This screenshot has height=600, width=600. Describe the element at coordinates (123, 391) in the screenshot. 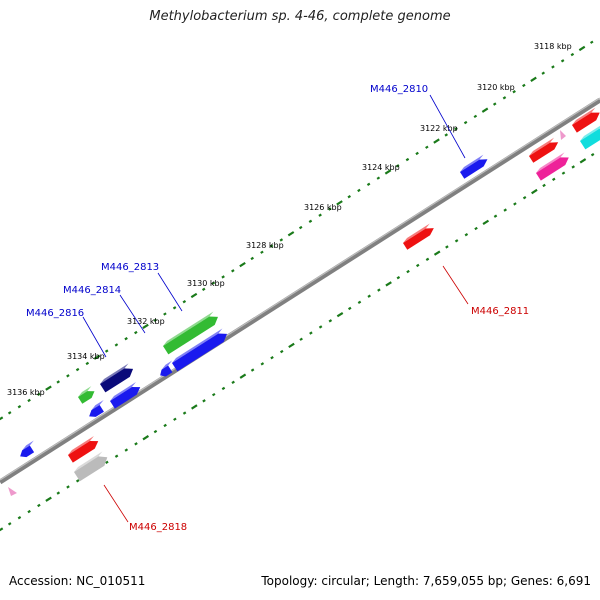

I see `gene-m446-2815-top` at that location.